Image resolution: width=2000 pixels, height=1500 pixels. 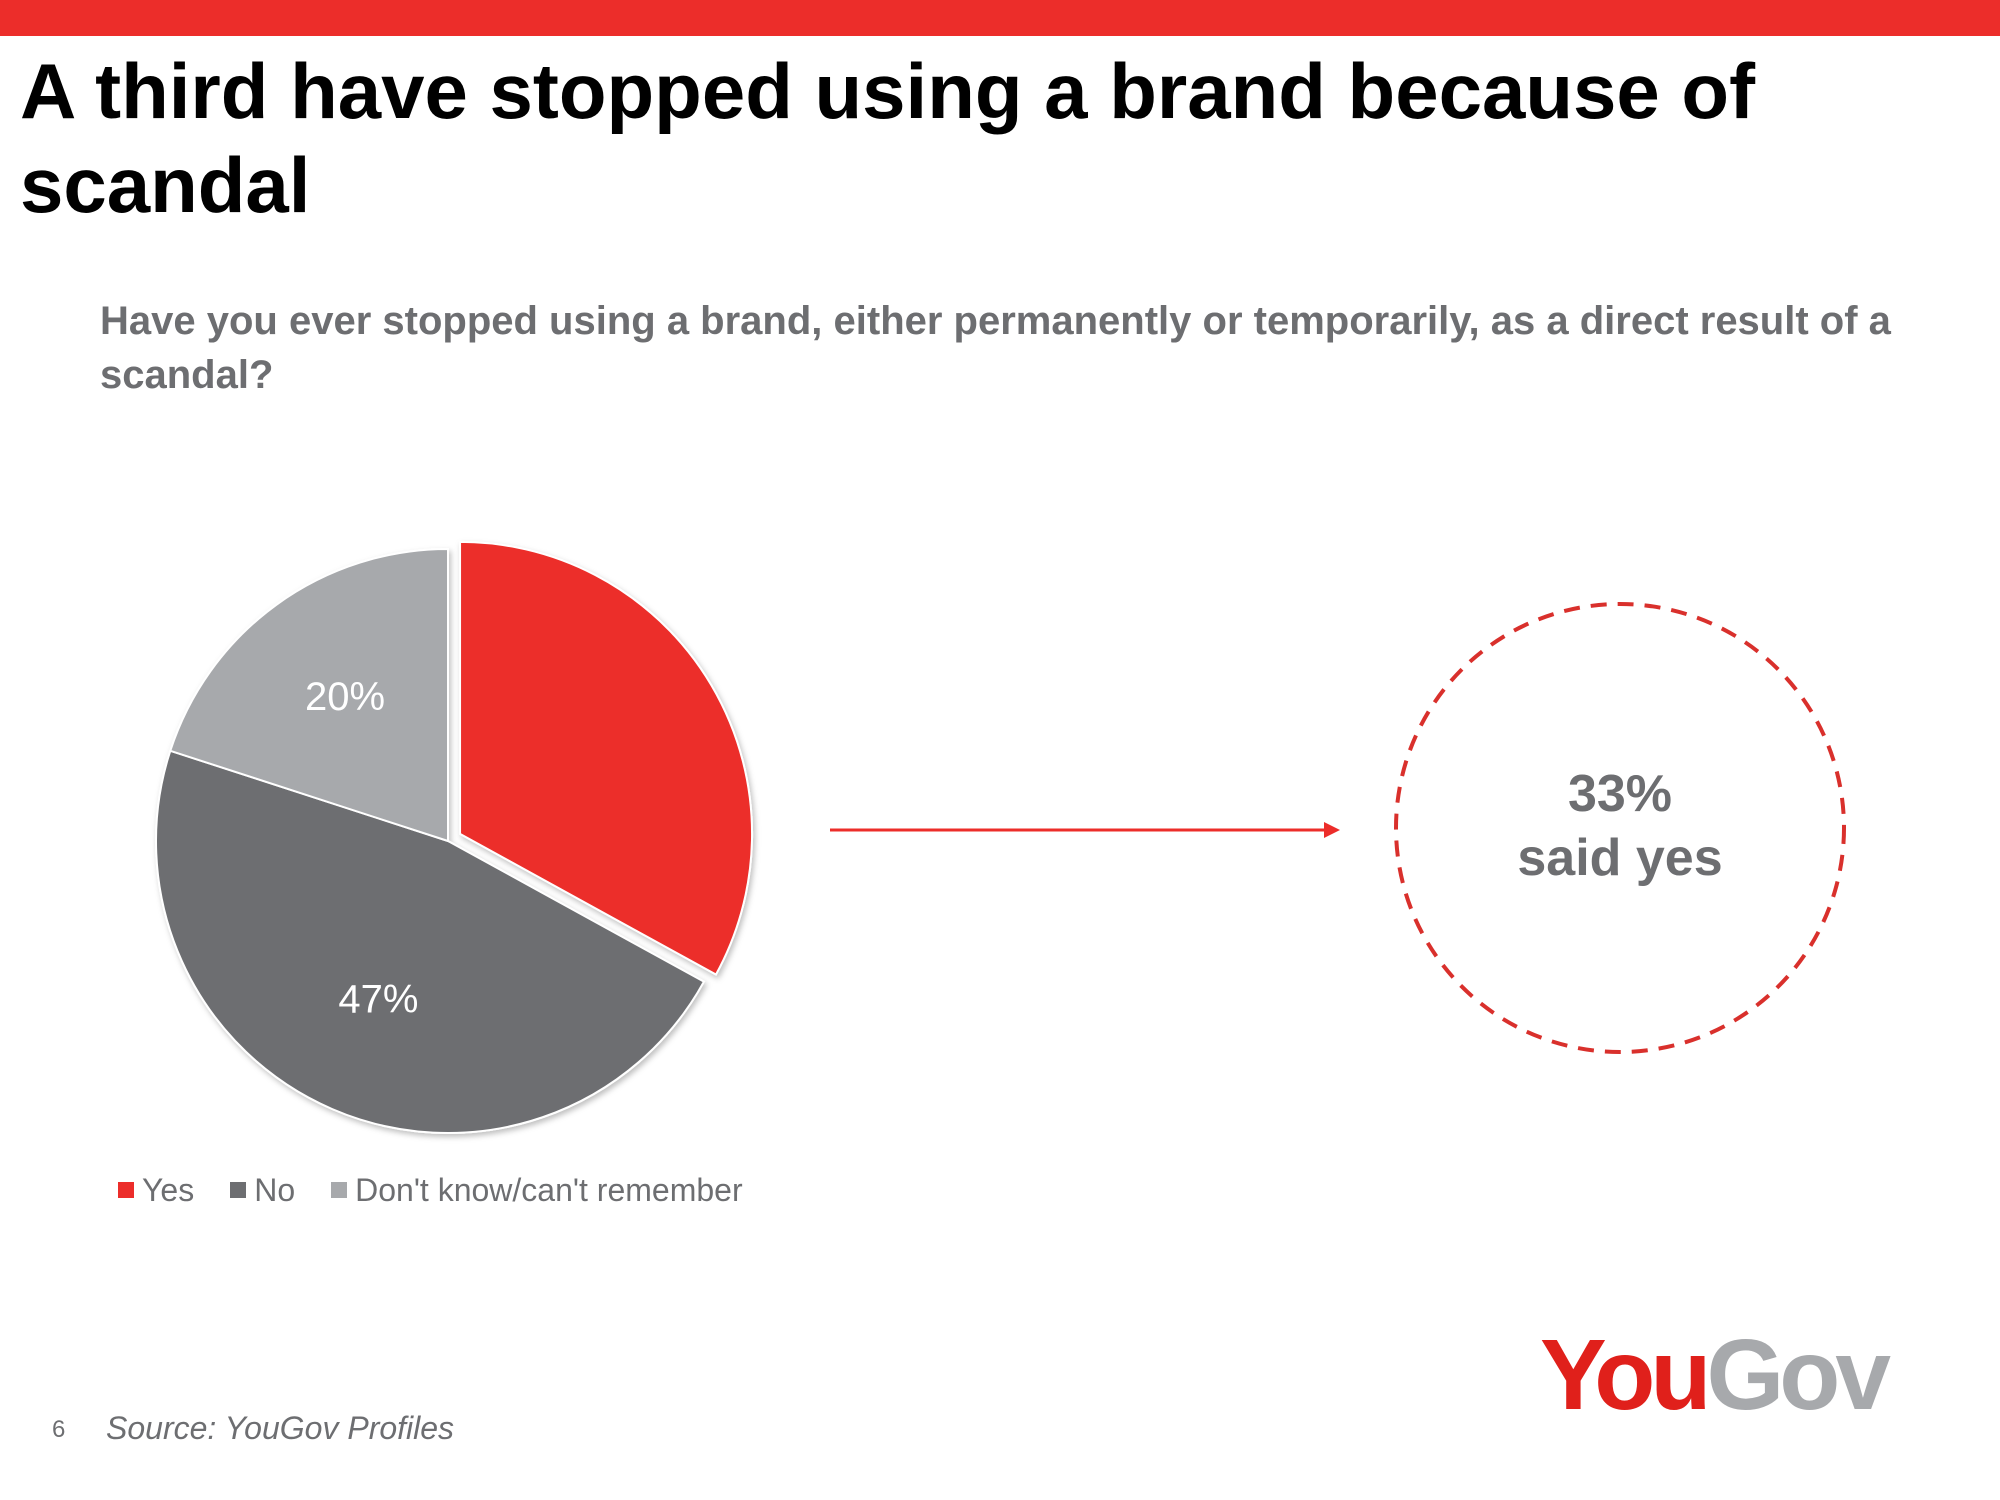 I want to click on legend-item-dont-know: Don't know/can't remember, so click(x=537, y=1190).